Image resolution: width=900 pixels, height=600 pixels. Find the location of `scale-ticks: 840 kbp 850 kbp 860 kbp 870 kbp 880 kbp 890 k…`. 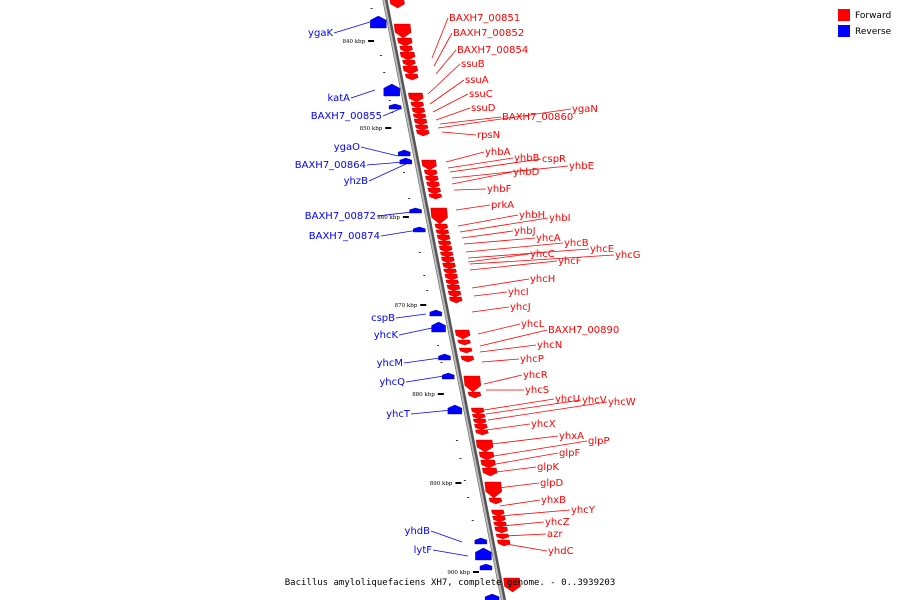

scale-ticks: 840 kbp 850 kbp 860 kbp 870 kbp 880 kbp 890 k… is located at coordinates (410, 307).